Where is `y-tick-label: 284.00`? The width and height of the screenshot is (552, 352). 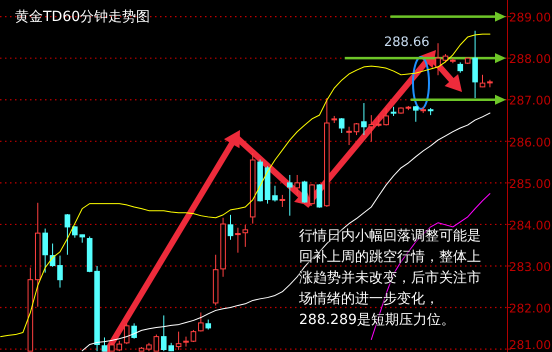 y-tick-label: 284.00 is located at coordinates (530, 225).